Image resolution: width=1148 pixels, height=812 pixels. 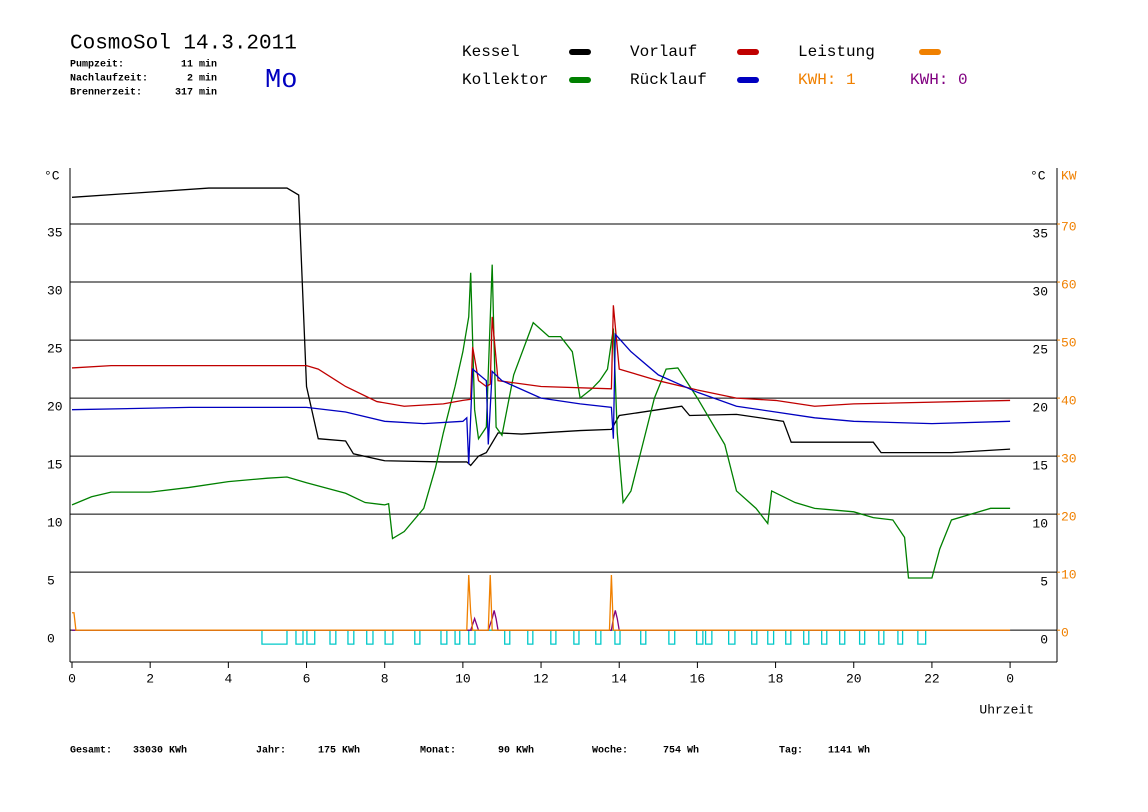 I want to click on y2-tick-label: 60, so click(x=1069, y=284).